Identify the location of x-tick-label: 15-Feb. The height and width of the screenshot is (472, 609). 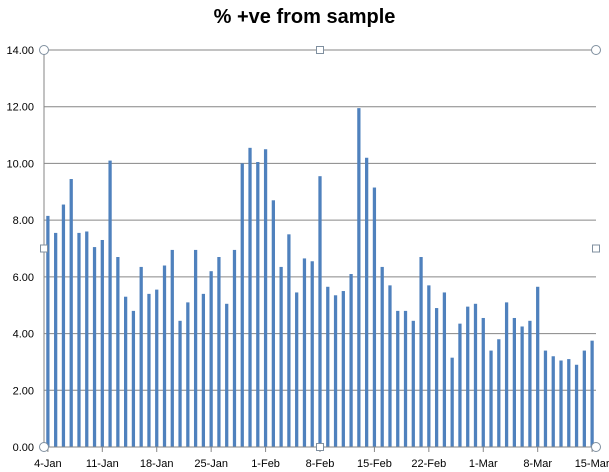
(374, 464).